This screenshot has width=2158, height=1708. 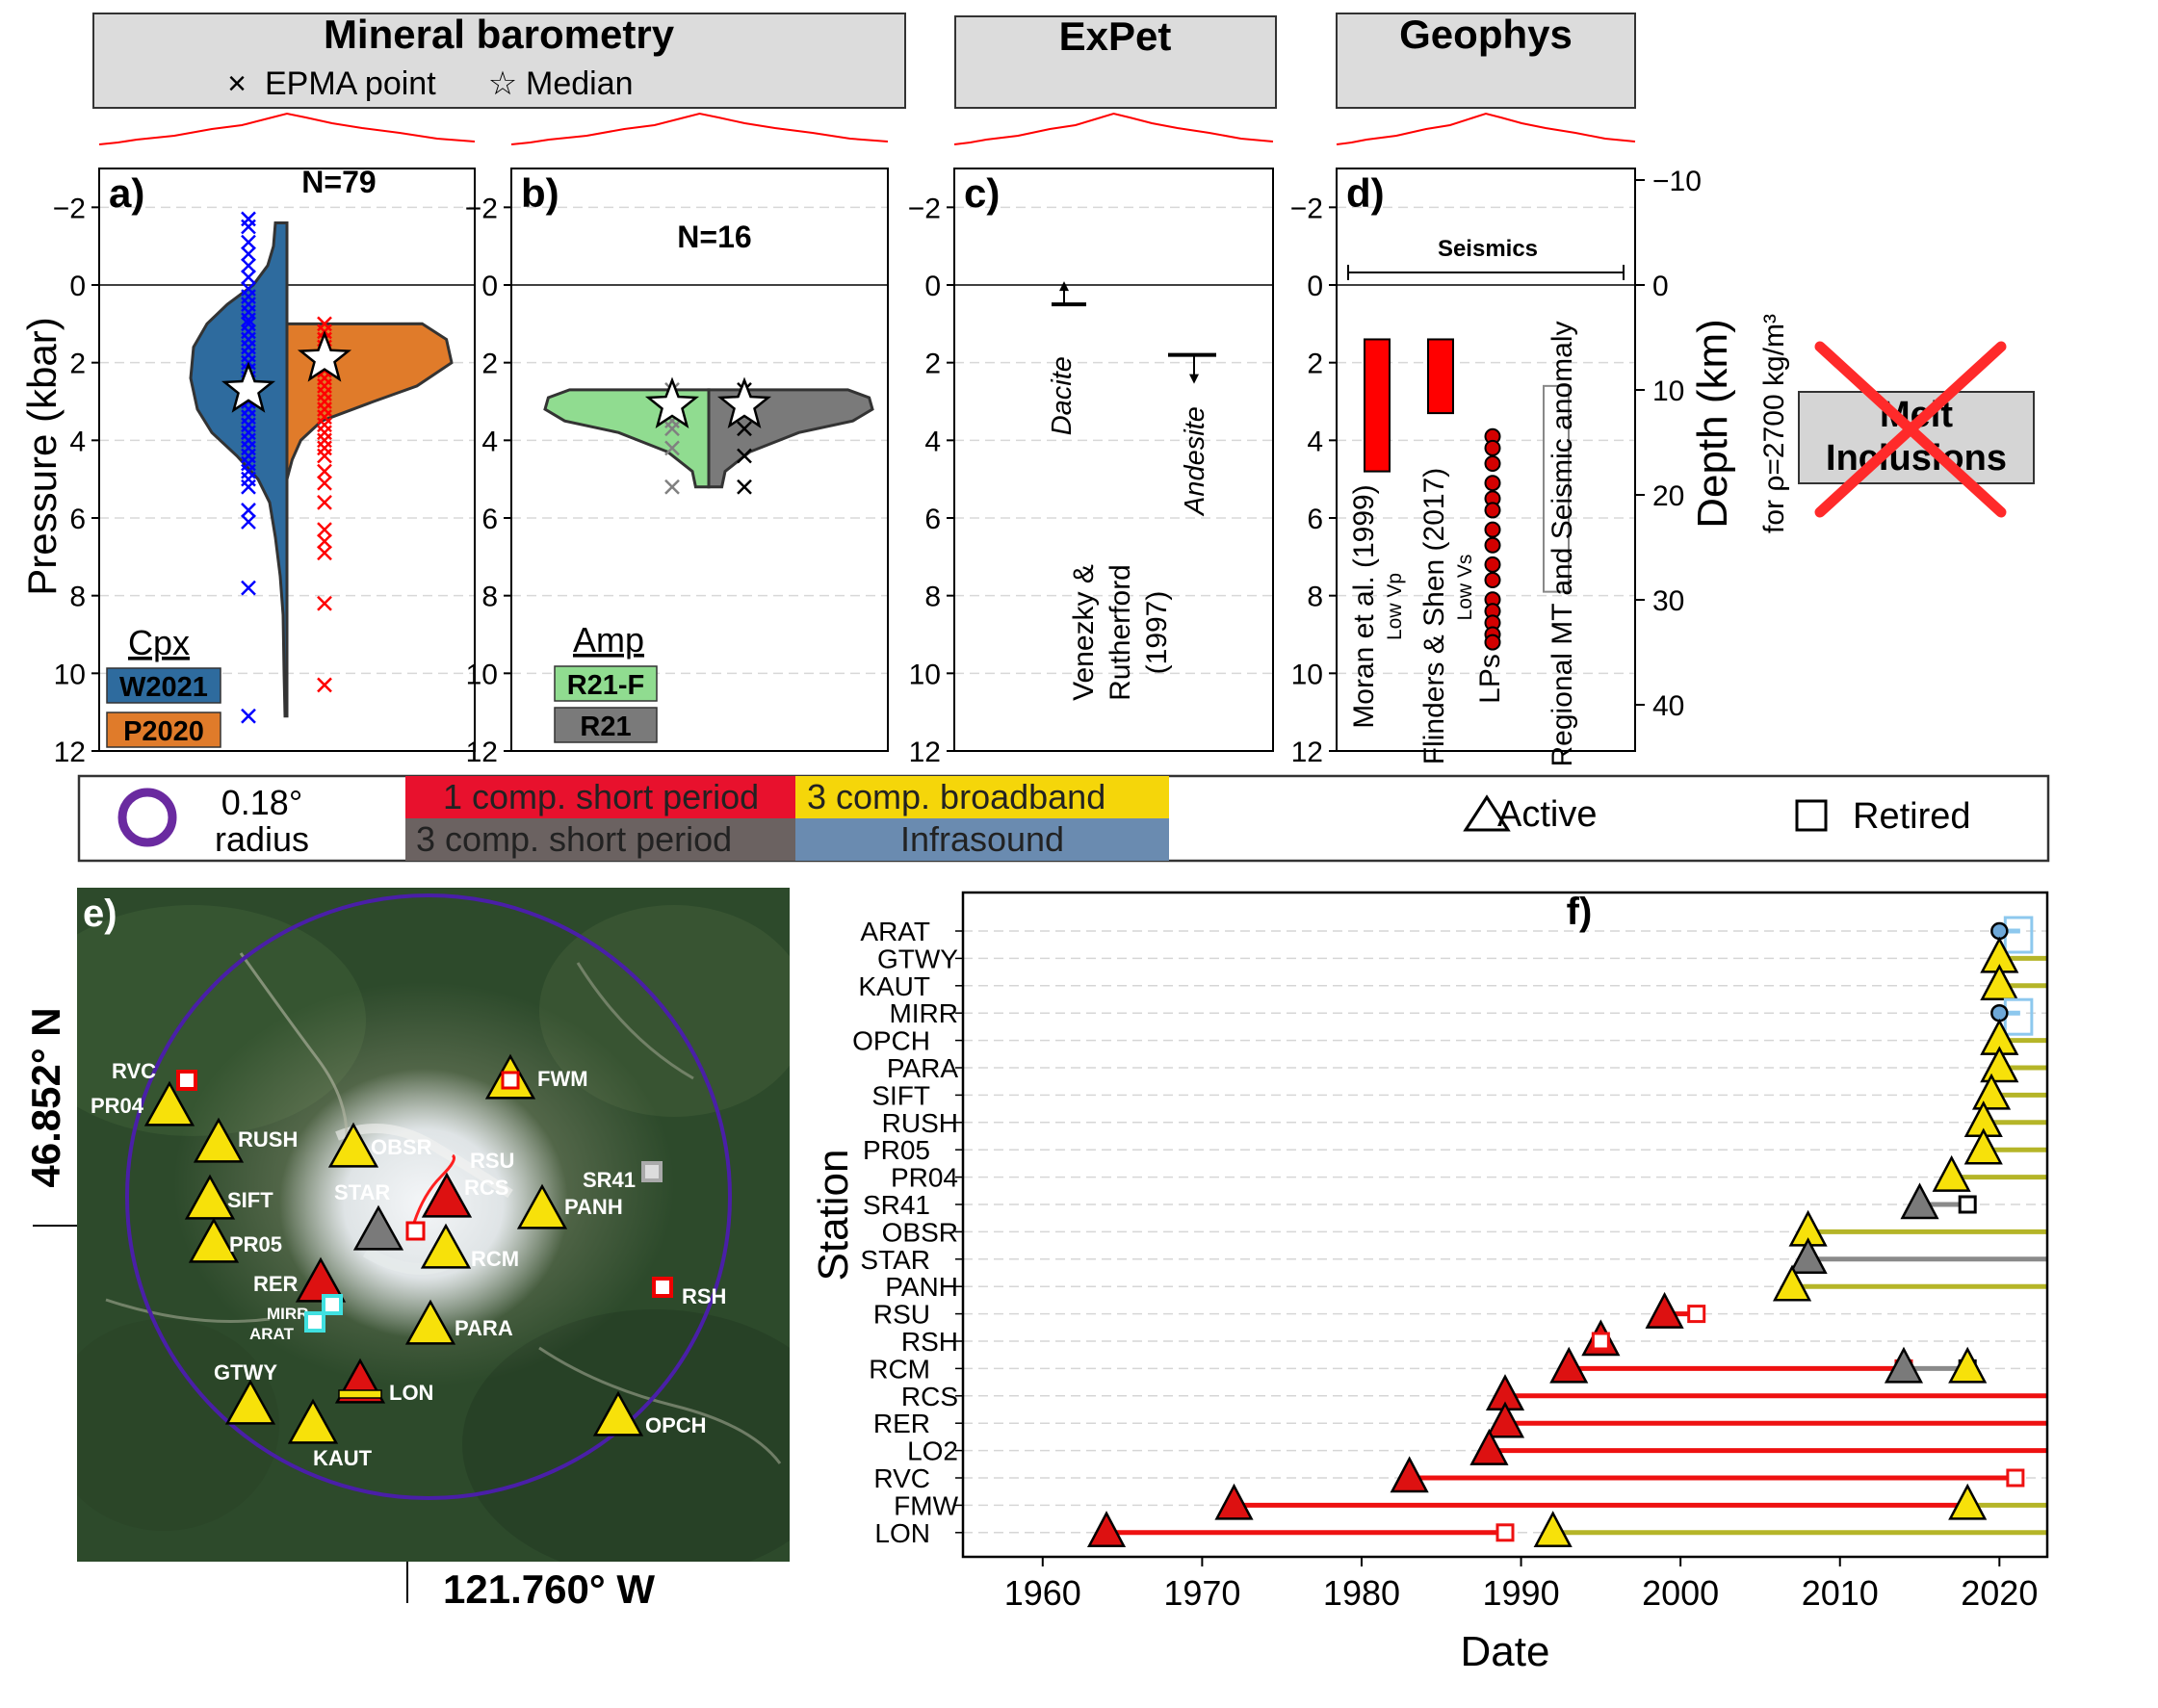 I want to click on map-station-label-PARA: PARA, so click(x=484, y=1328).